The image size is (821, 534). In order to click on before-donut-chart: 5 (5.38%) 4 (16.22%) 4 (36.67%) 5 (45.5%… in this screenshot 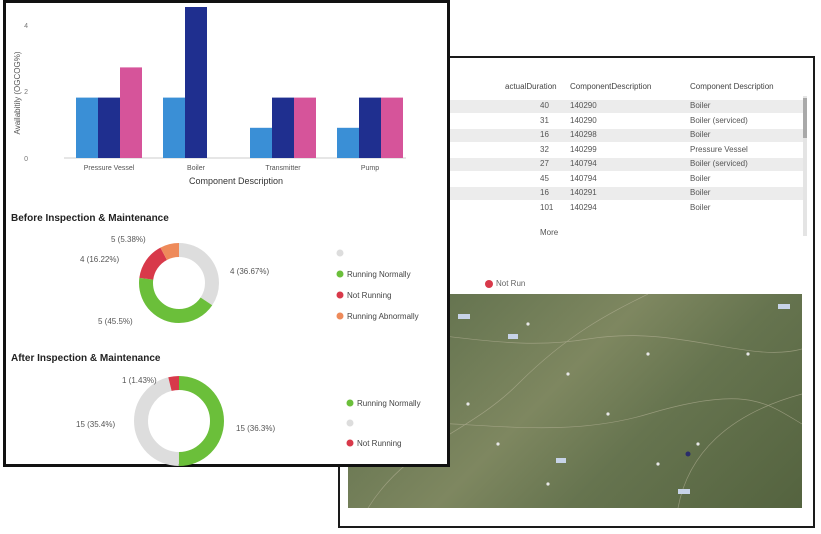, I will do `click(249, 280)`.